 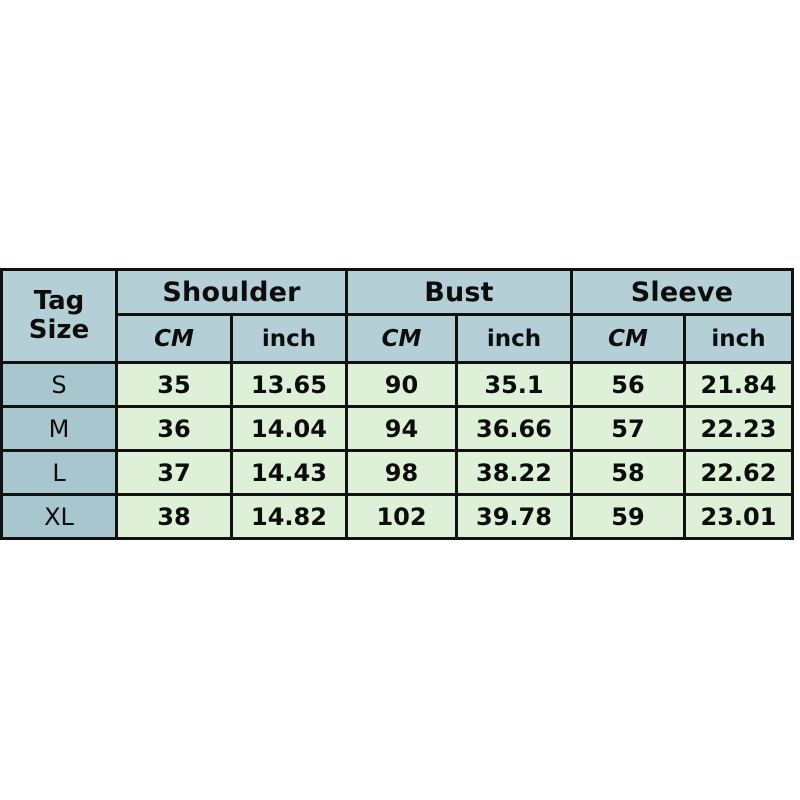 I want to click on cell-bust-inch: 39.78, so click(x=514, y=516).